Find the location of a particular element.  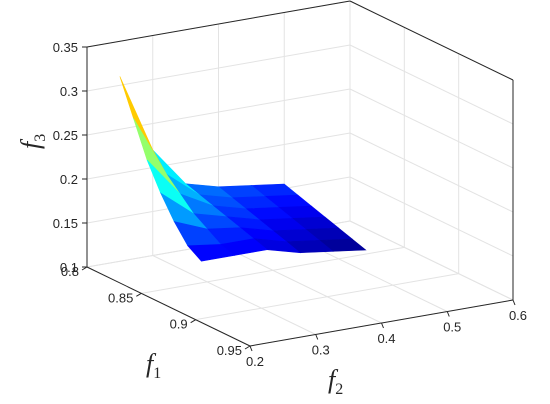

f3-tick-label: 0.3 is located at coordinates (69, 91).